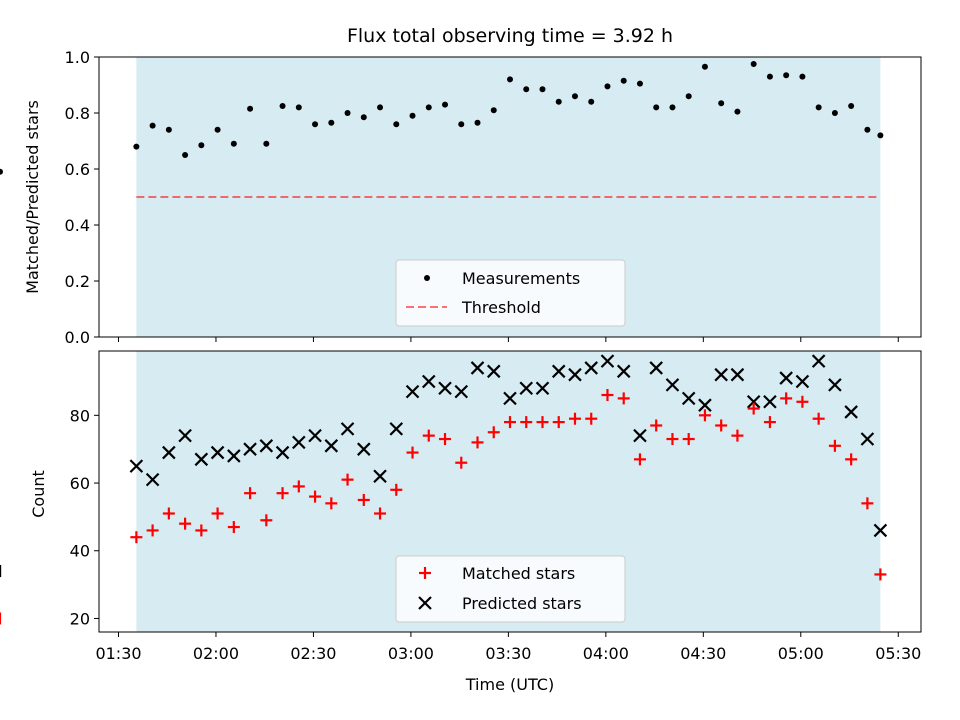 The image size is (960, 720). Describe the element at coordinates (510, 589) in the screenshot. I see `bottom-legend: Matched stars Predicted stars` at that location.